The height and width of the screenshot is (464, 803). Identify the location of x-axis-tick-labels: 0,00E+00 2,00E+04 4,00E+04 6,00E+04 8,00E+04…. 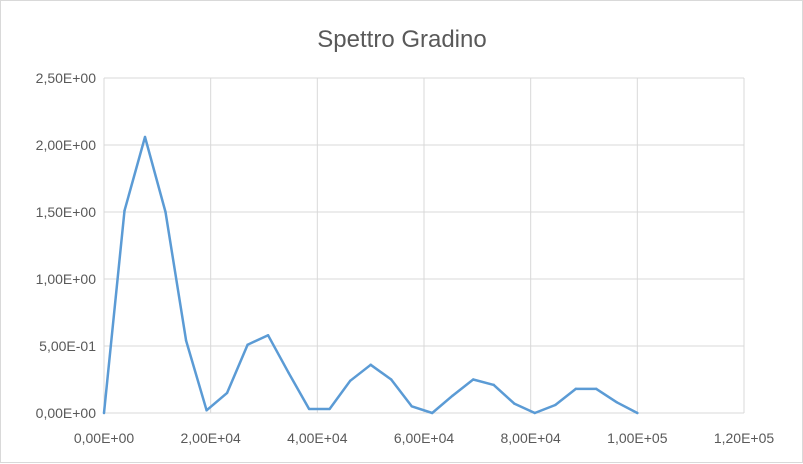
(424, 438).